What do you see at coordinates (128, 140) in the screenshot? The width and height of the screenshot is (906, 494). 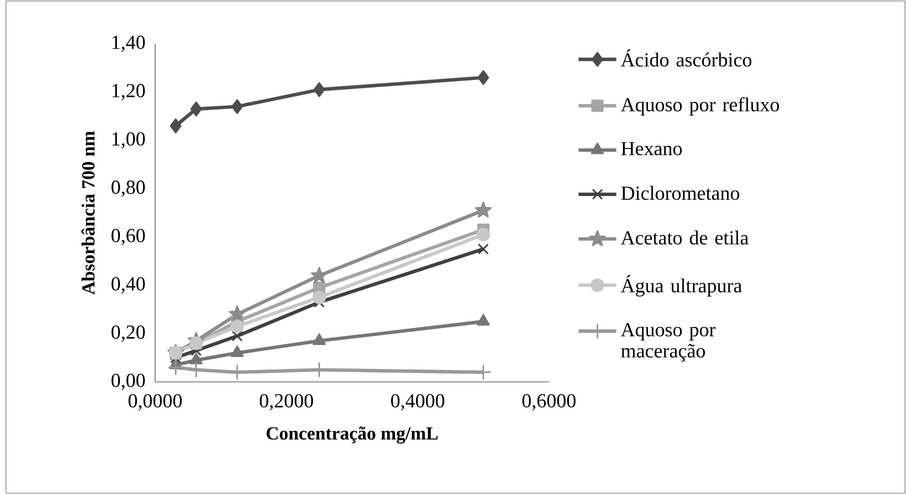 I see `y-tick-label: 1,00` at bounding box center [128, 140].